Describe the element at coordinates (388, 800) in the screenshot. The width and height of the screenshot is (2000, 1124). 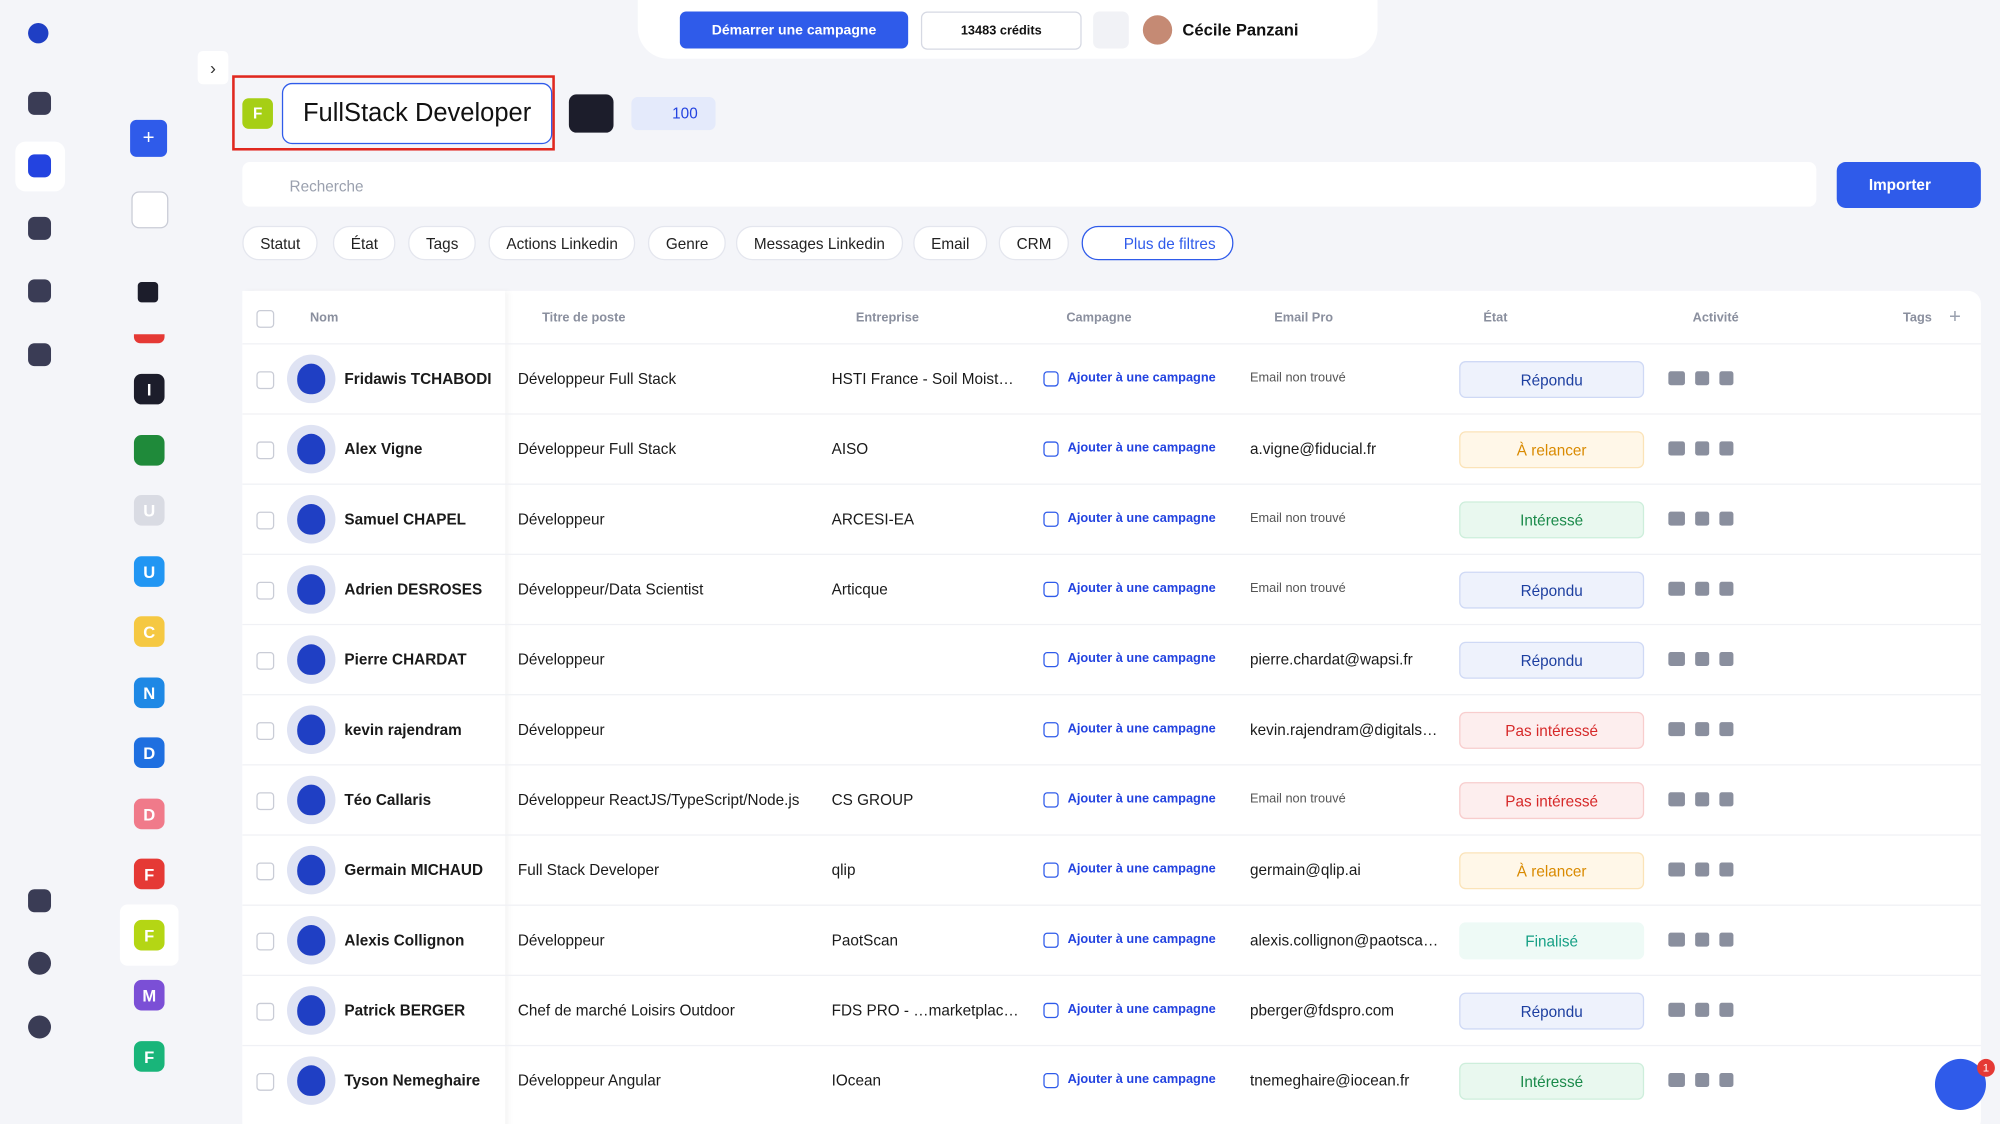
I see `contact-name: Téo Callaris` at that location.